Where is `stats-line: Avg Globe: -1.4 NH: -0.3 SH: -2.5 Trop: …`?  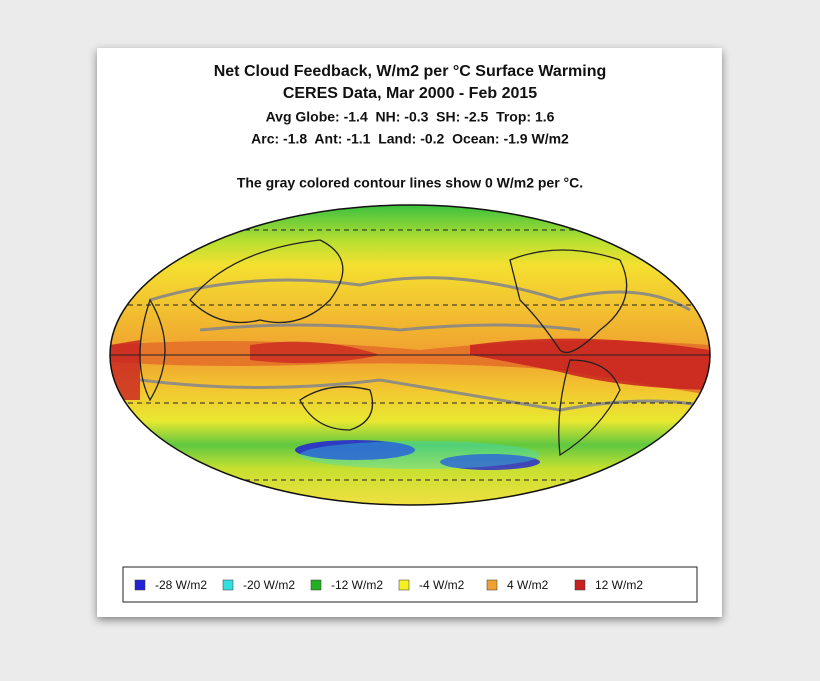 stats-line: Avg Globe: -1.4 NH: -0.3 SH: -2.5 Trop: … is located at coordinates (410, 117).